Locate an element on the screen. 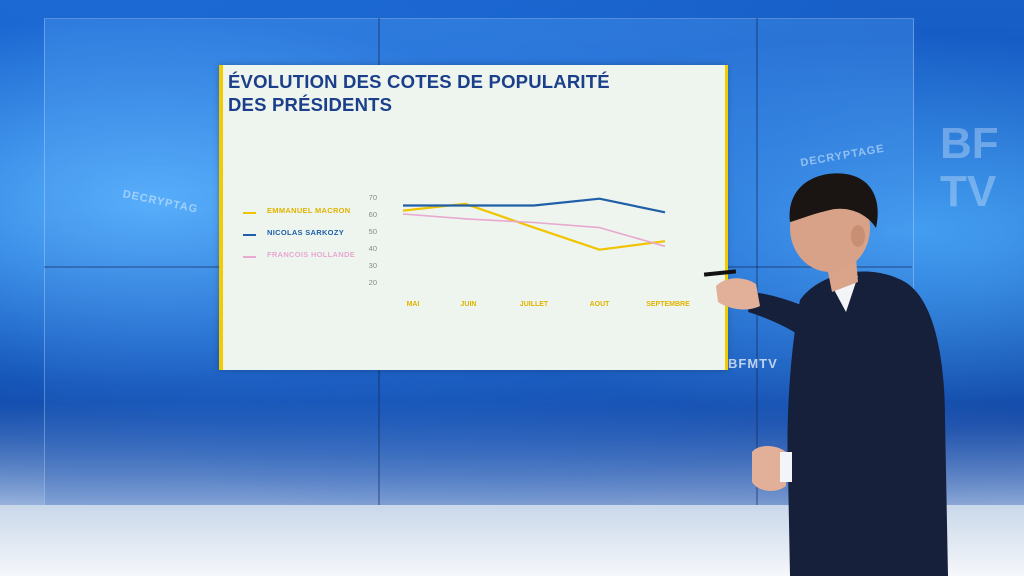 The width and height of the screenshot is (1024, 576). y-tick-label: 70 is located at coordinates (373, 197).